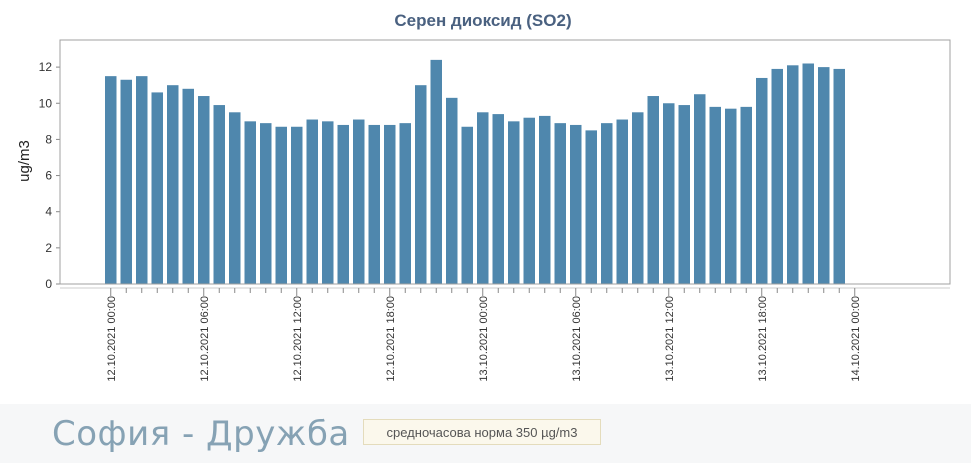 The image size is (971, 463). What do you see at coordinates (205, 339) in the screenshot?
I see `x-tick-label: 12.10.2021 06:00` at bounding box center [205, 339].